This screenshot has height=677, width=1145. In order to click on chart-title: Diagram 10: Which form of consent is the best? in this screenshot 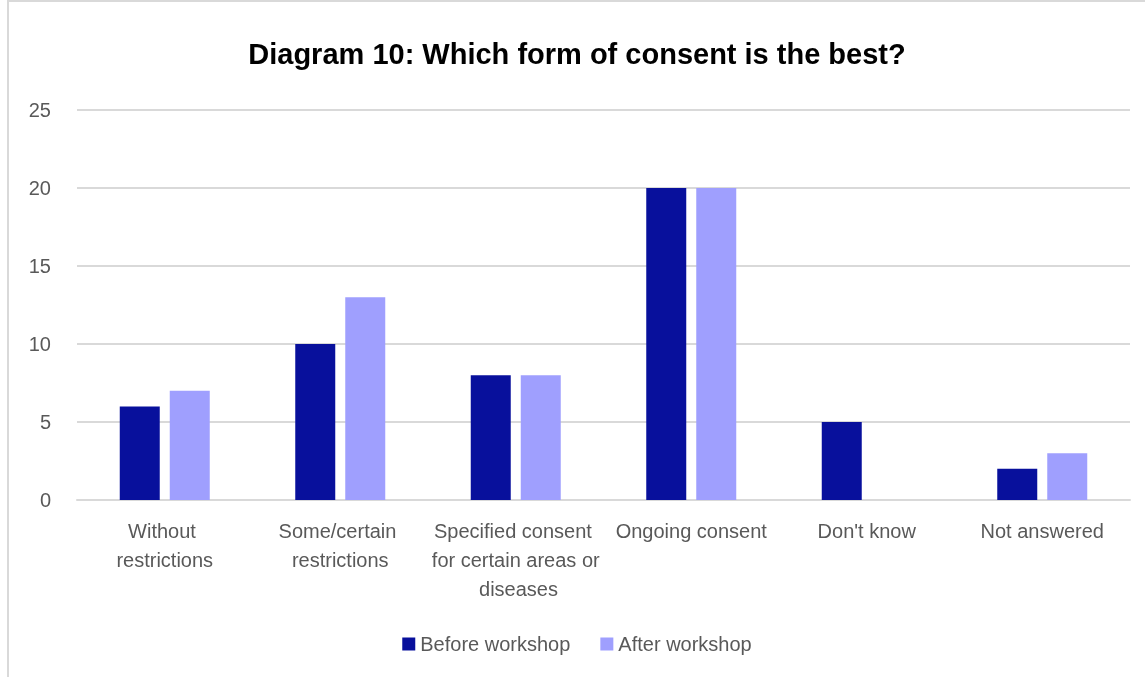, I will do `click(577, 53)`.